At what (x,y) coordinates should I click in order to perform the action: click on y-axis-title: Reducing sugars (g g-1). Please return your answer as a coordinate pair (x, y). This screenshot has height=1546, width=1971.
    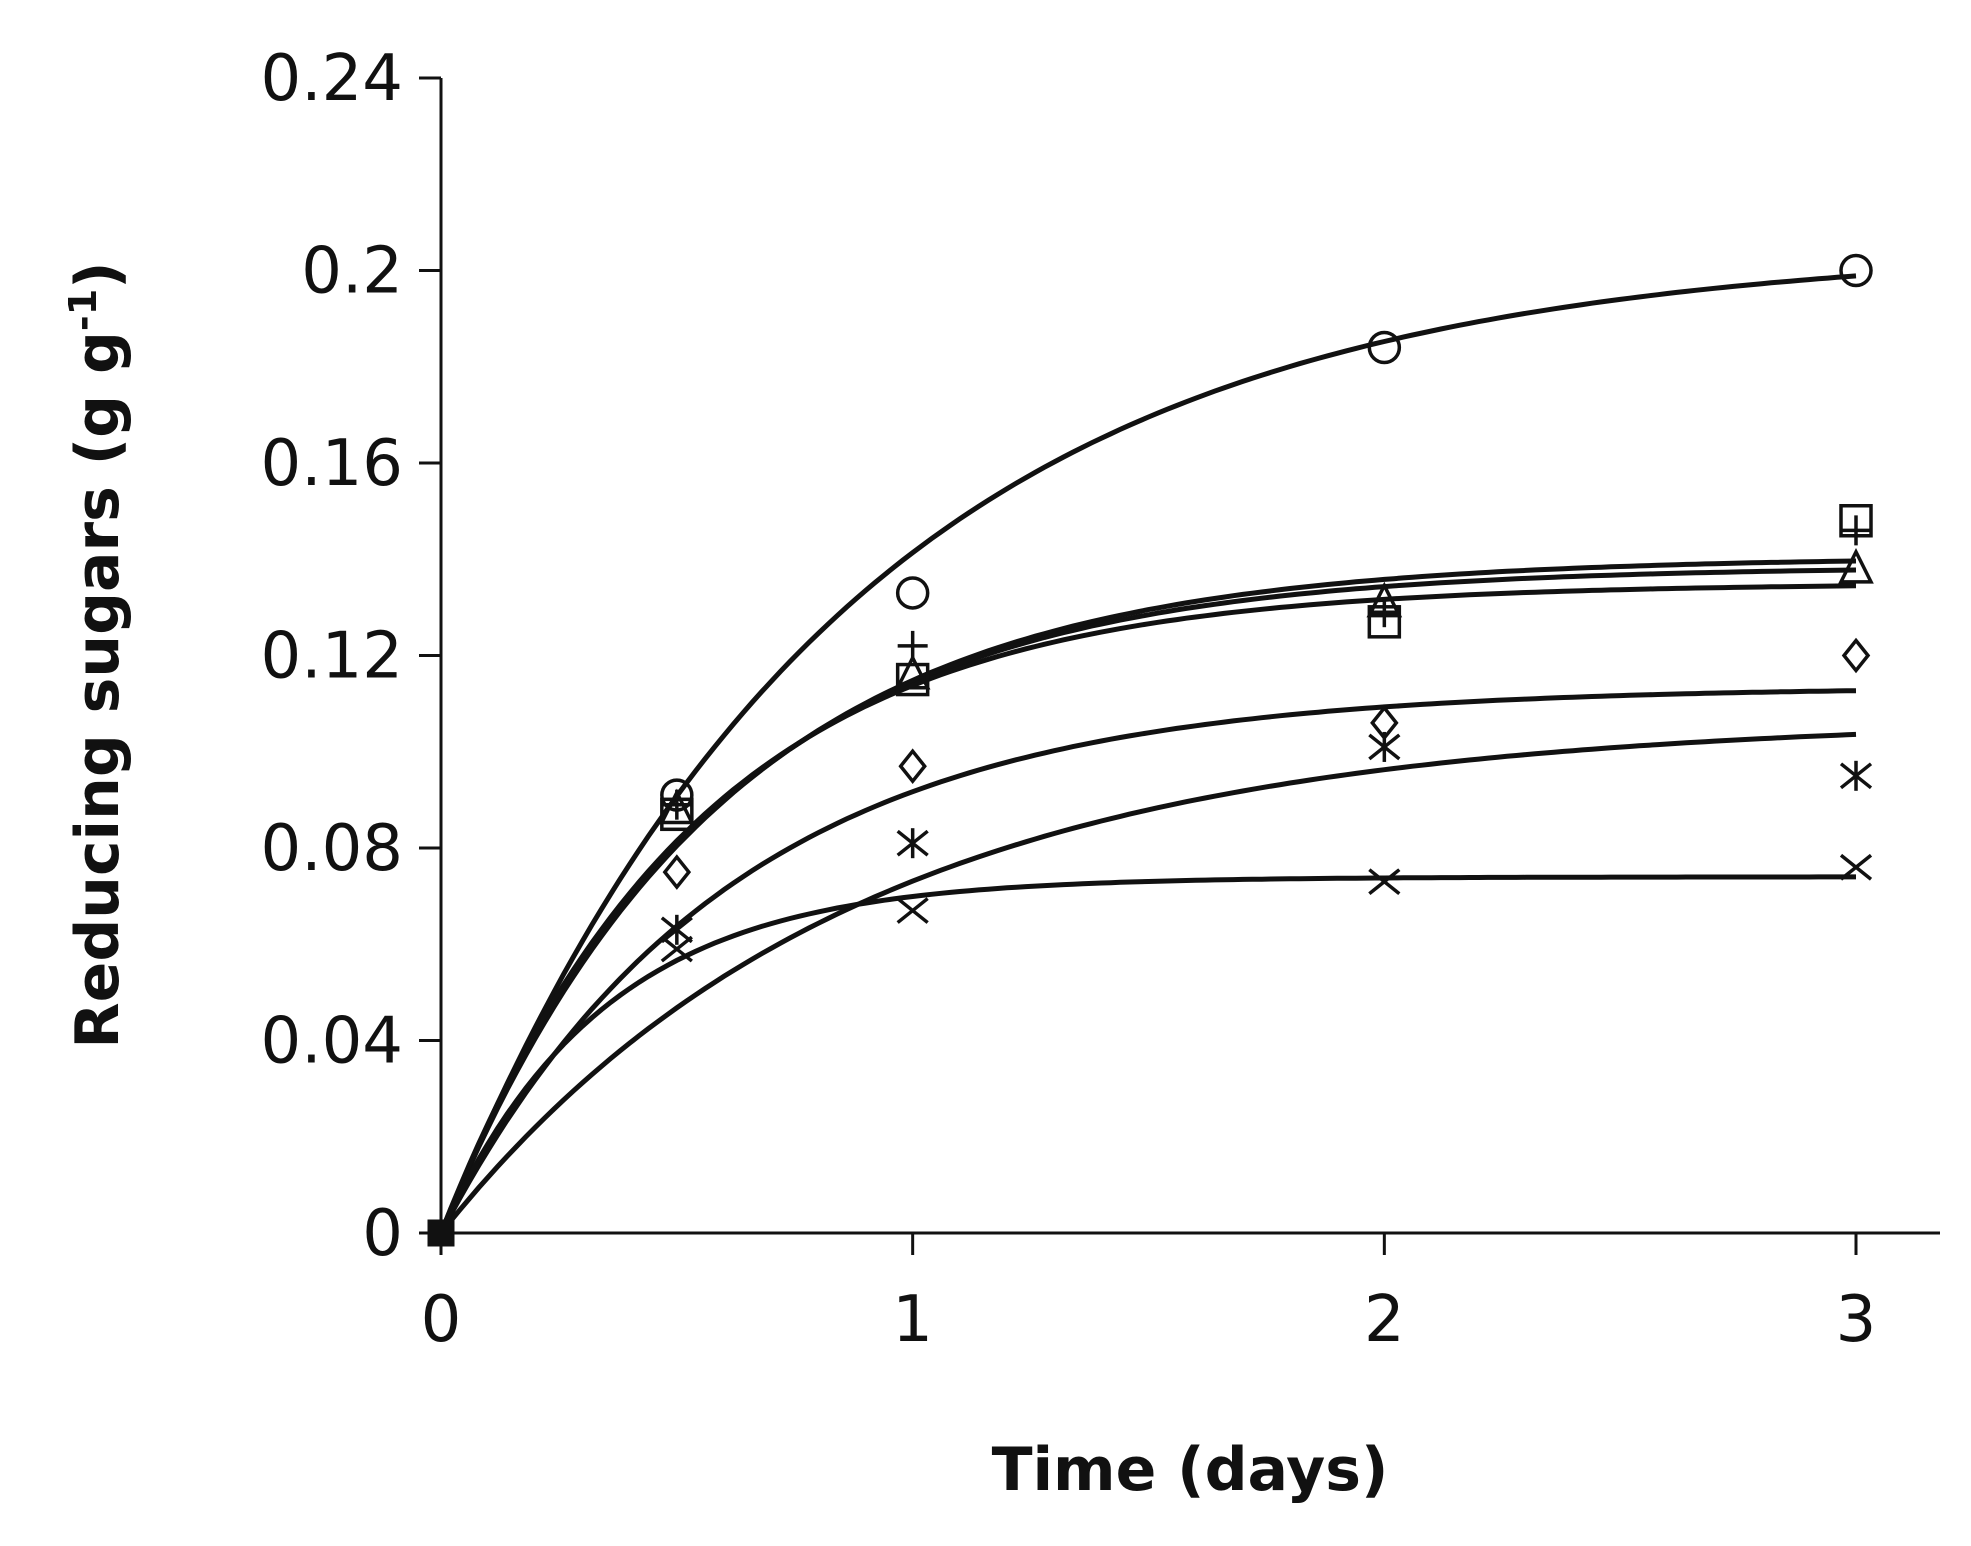
    Looking at the image, I should click on (97, 654).